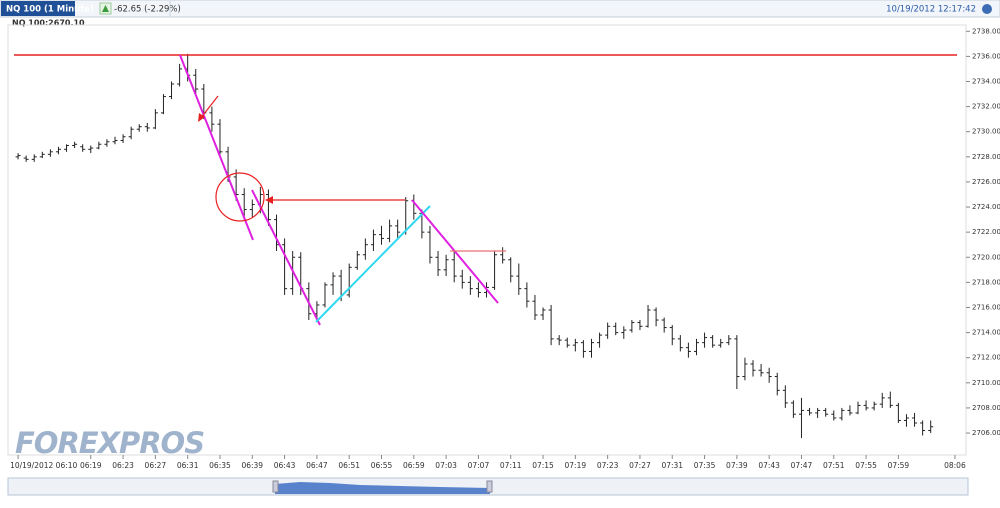  I want to click on x-tick-label: 07:47, so click(802, 465).